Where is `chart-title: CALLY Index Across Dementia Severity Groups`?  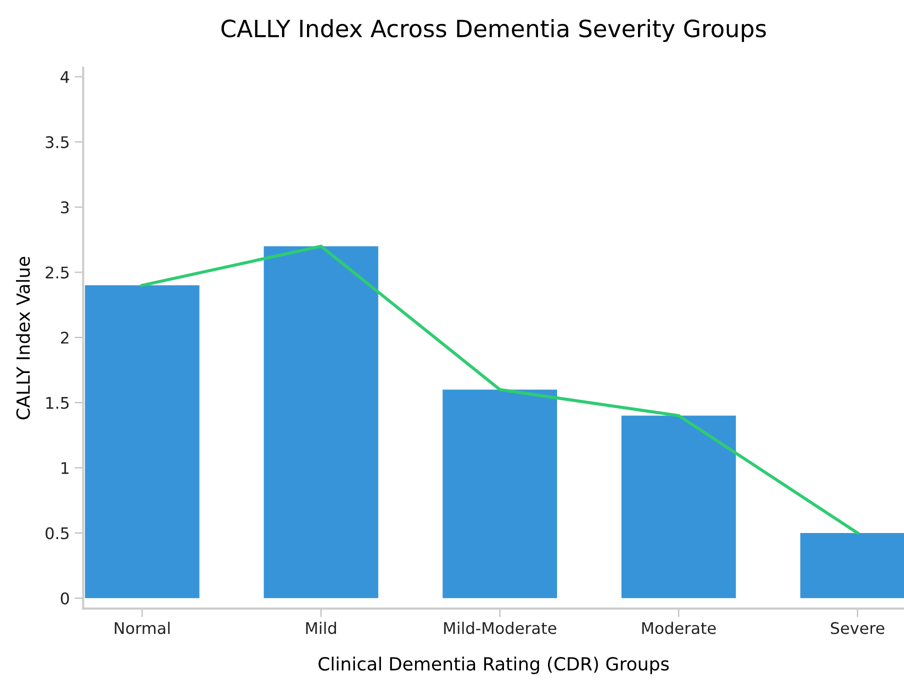
chart-title: CALLY Index Across Dementia Severity Groups is located at coordinates (493, 30).